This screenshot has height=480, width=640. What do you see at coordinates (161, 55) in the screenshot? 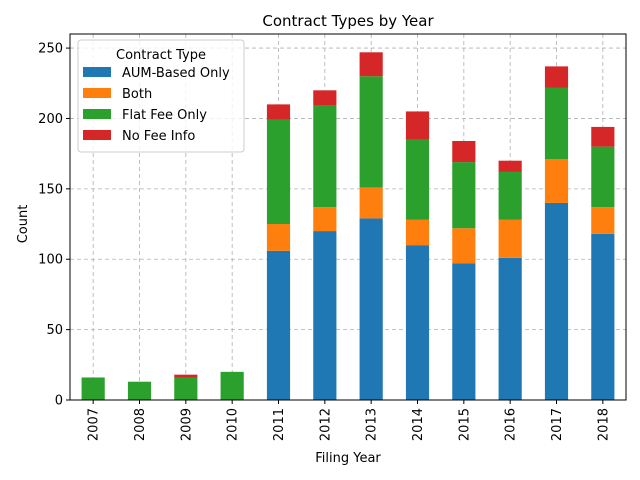
I see `legend-title: Contract Type` at bounding box center [161, 55].